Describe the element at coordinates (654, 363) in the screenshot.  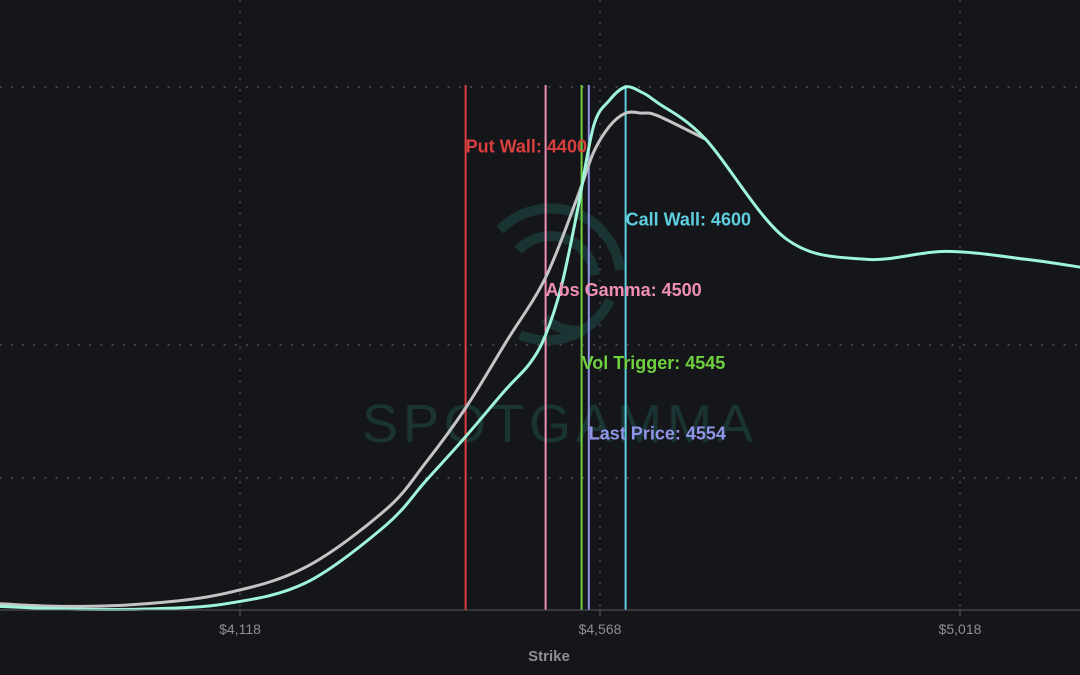
I see `level-label-vol-trigger: Vol Trigger: 4545` at that location.